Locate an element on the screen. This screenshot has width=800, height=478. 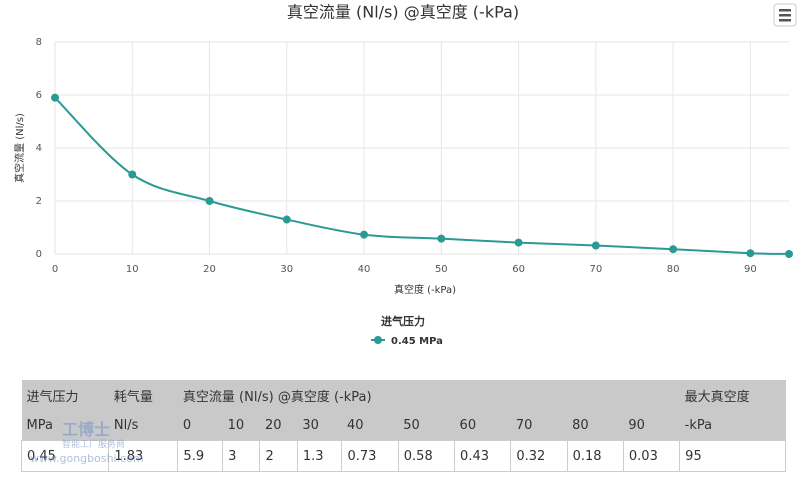
watermark-url: www.gongboshi.com is located at coordinates (87, 458).